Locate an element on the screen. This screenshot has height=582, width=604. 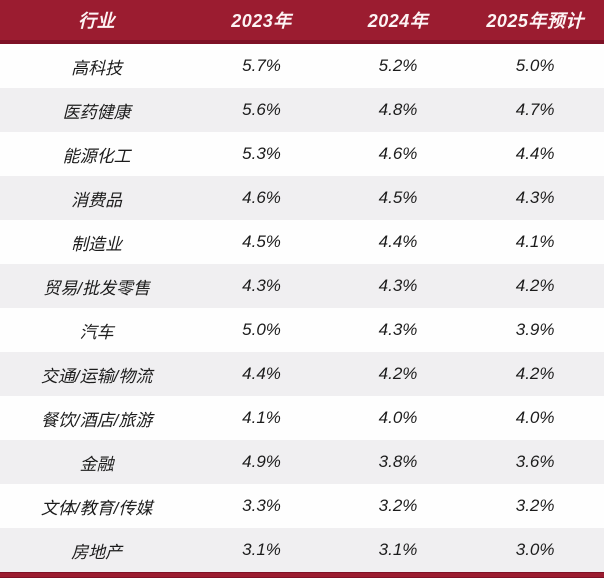
table-row: 餐饮/酒店/旅游 4.1% 4.0% 4.0% is located at coordinates (302, 418).